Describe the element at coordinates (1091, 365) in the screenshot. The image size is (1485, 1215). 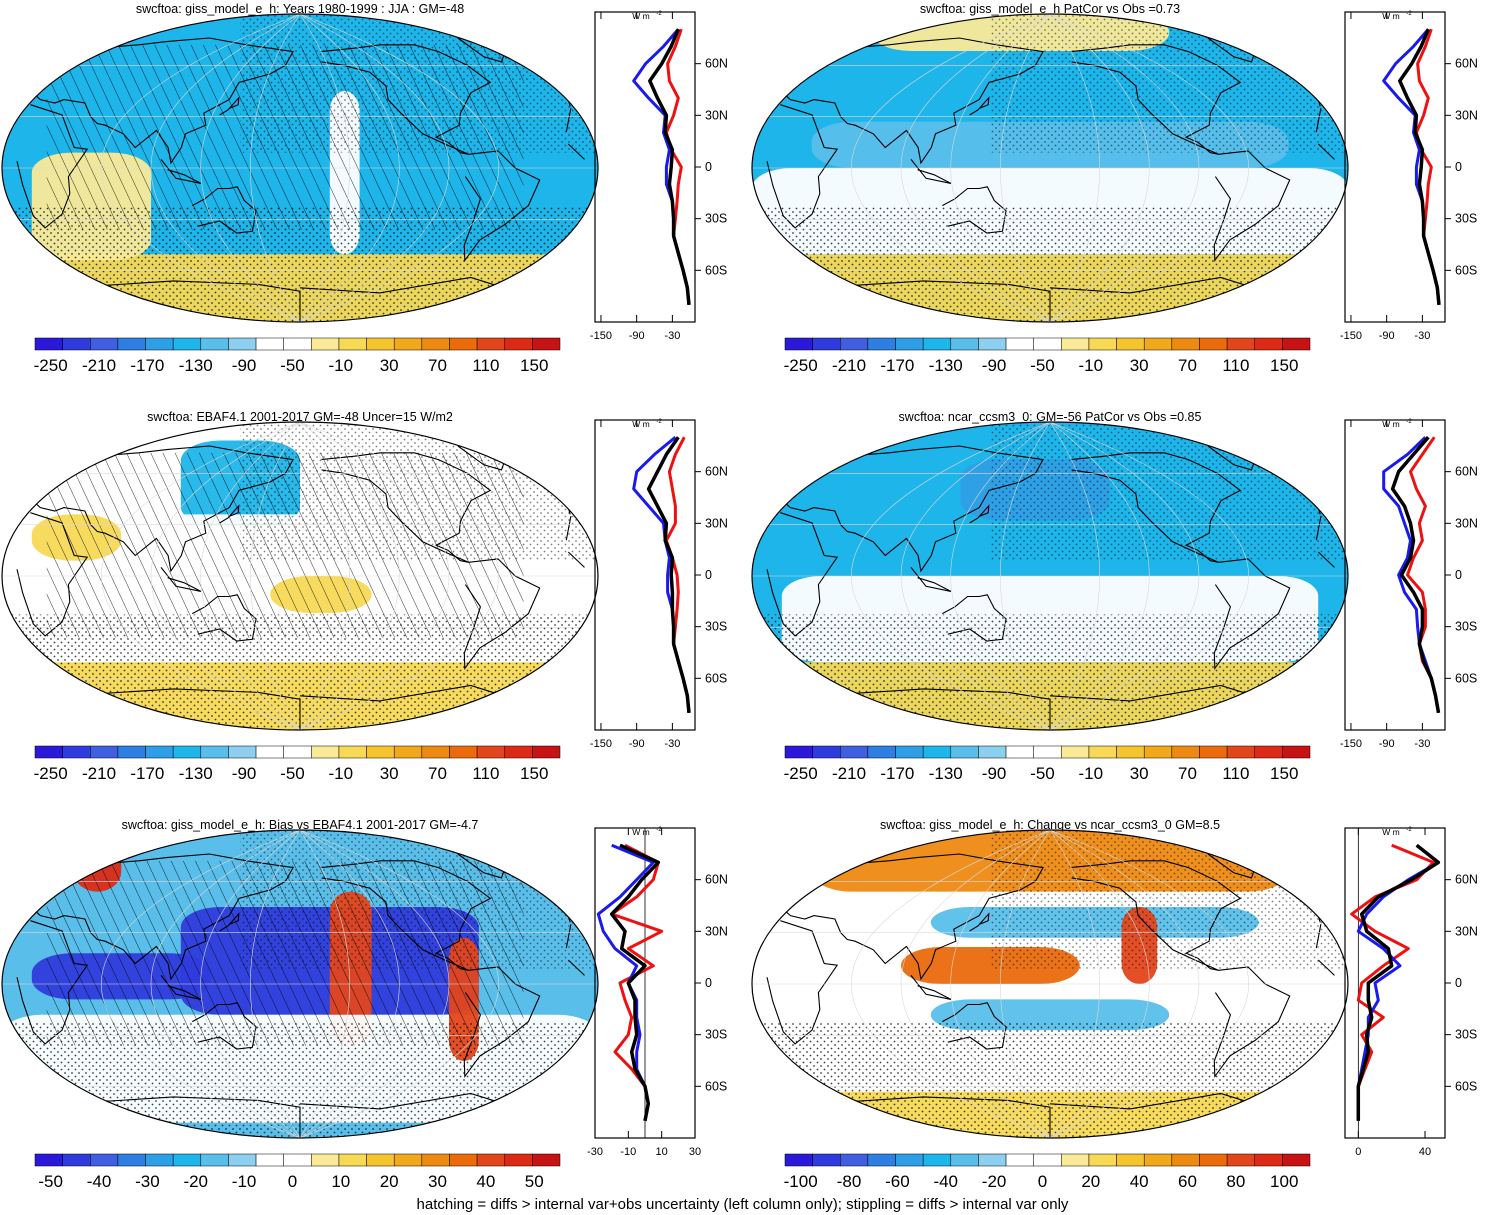
I see `colorbar-label: -10` at that location.